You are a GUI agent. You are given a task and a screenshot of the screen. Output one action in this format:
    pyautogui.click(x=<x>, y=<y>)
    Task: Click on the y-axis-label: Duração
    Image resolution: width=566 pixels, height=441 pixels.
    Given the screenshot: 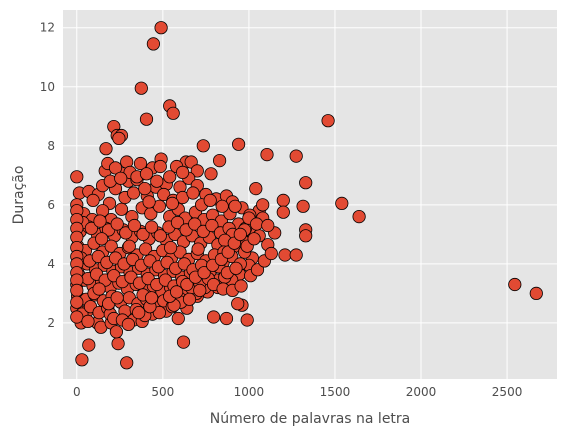 What is the action you would take?
    pyautogui.click(x=19, y=195)
    